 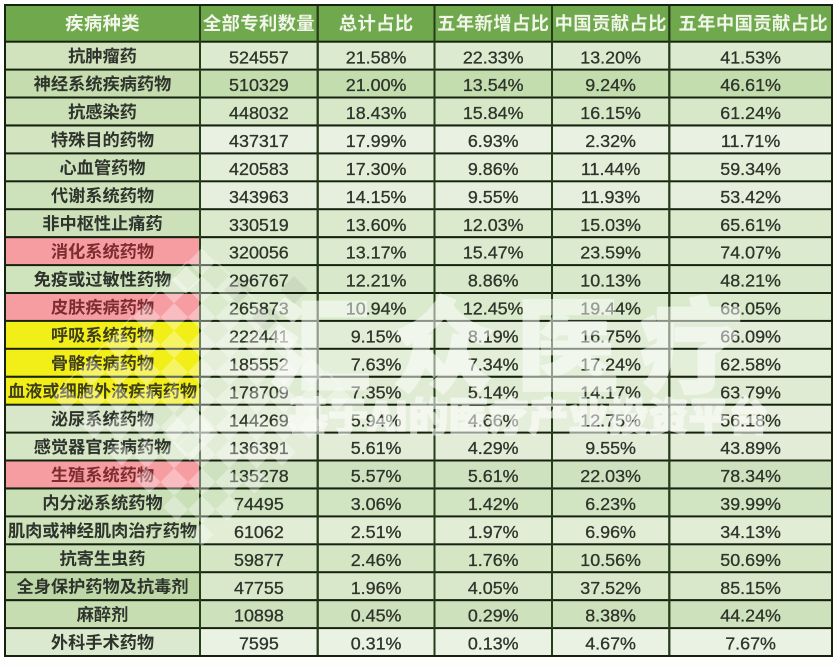 I want to click on svg-text: 13.20%, so click(x=610, y=57).